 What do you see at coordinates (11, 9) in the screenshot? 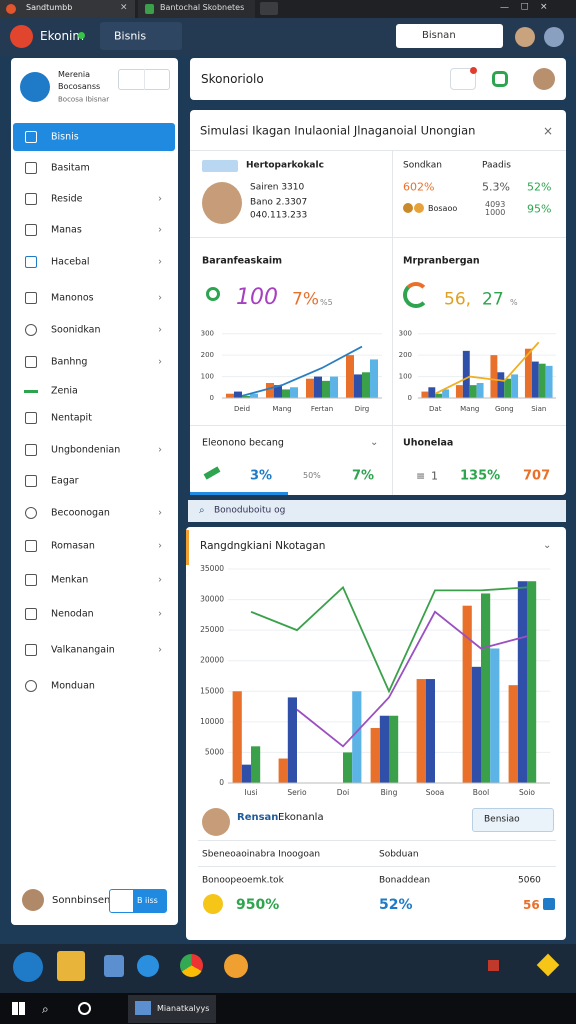
I see `tab-icon` at bounding box center [11, 9].